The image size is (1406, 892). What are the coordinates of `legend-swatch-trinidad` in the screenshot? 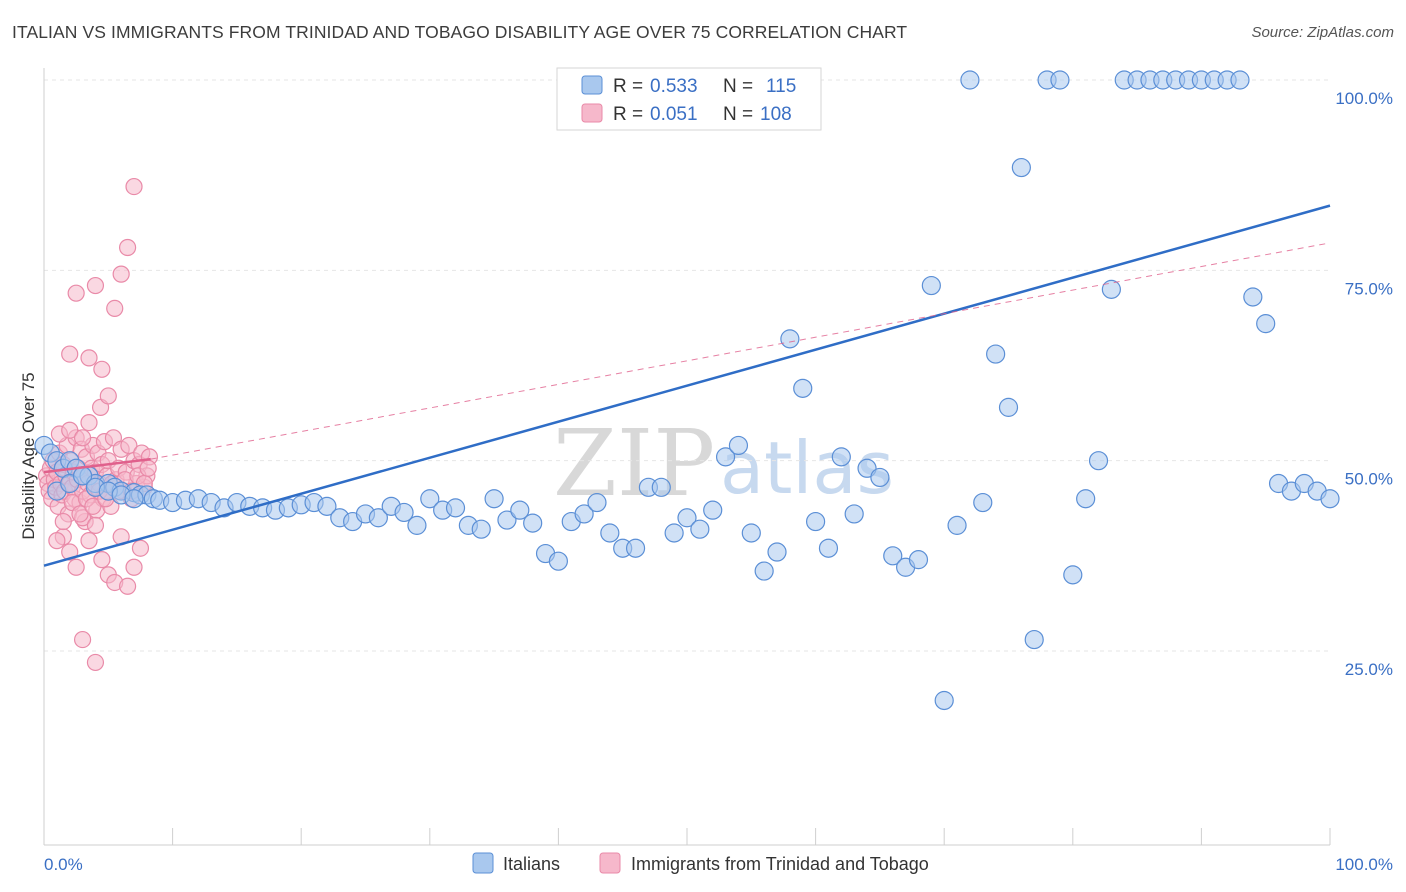 It's located at (592, 113).